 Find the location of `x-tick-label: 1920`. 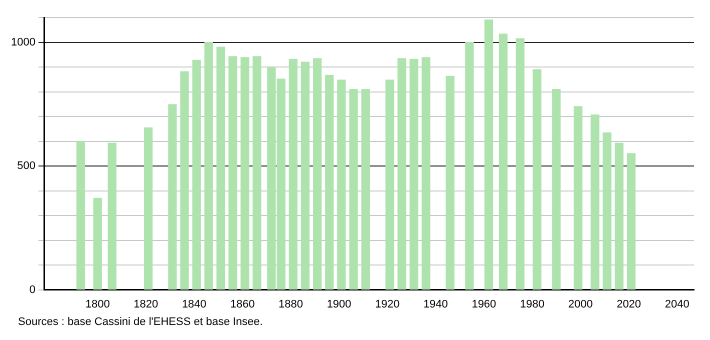

x-tick-label: 1920 is located at coordinates (387, 304).